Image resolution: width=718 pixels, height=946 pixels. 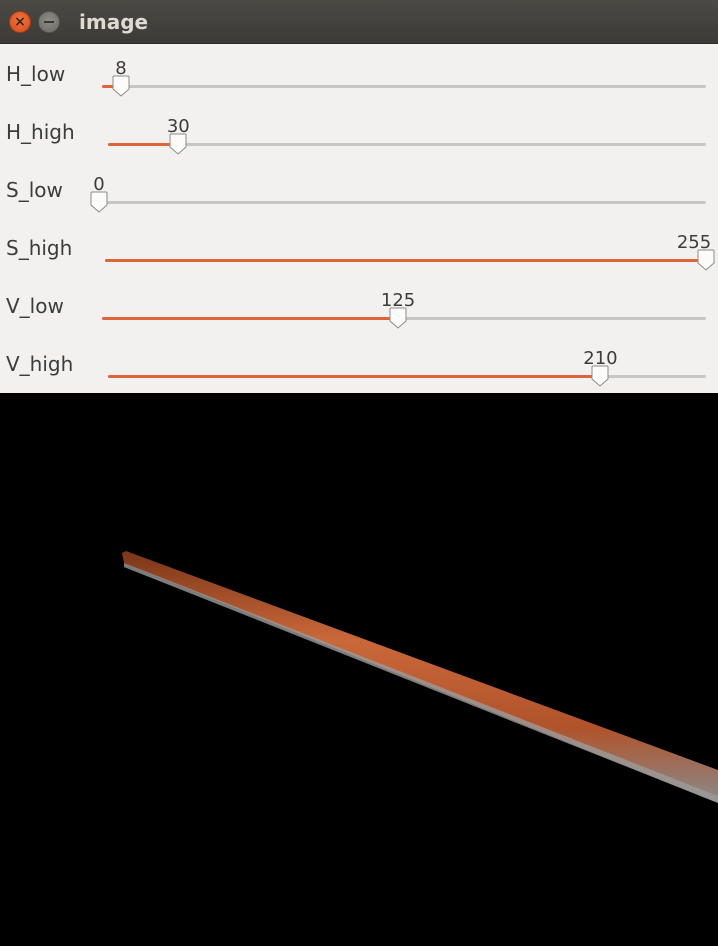 I want to click on title-bar: × image, so click(x=359, y=22).